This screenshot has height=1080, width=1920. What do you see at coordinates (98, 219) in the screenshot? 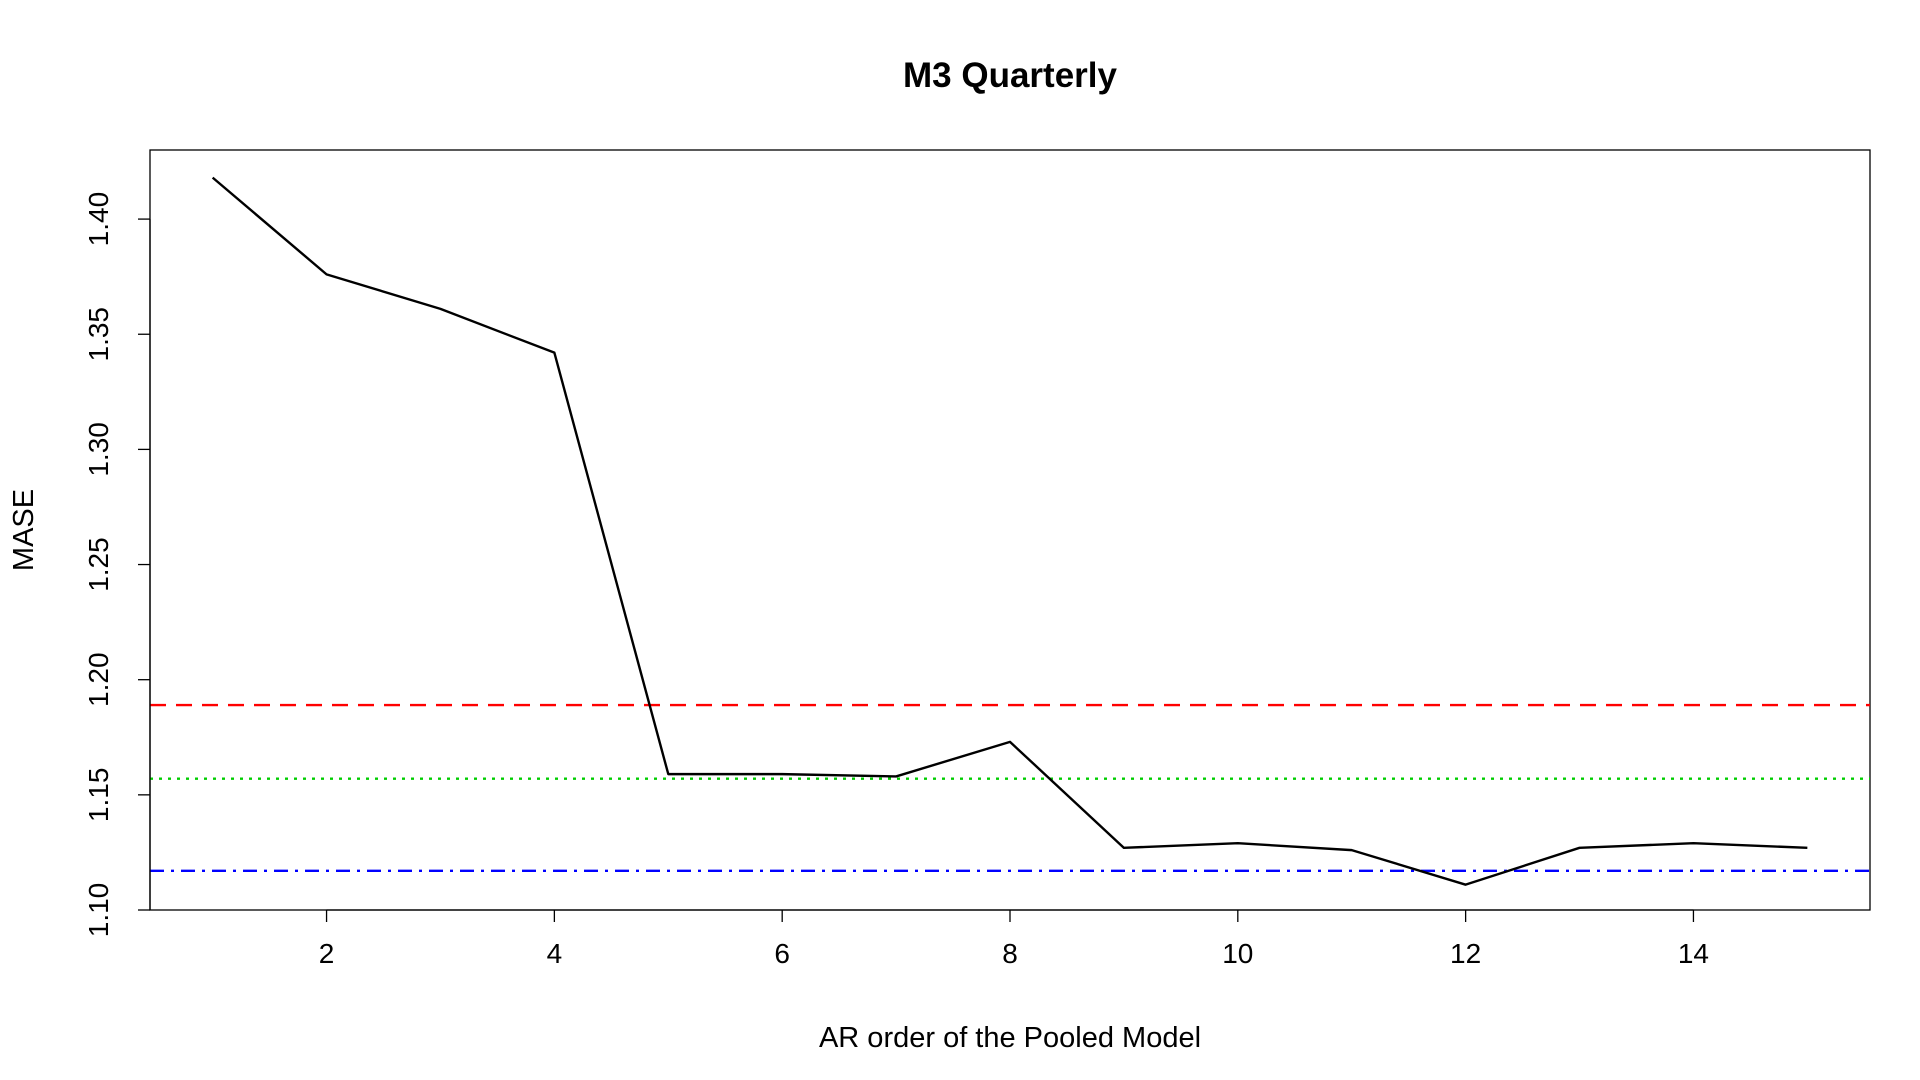
I see `y-tick-label: 1.40` at bounding box center [98, 219].